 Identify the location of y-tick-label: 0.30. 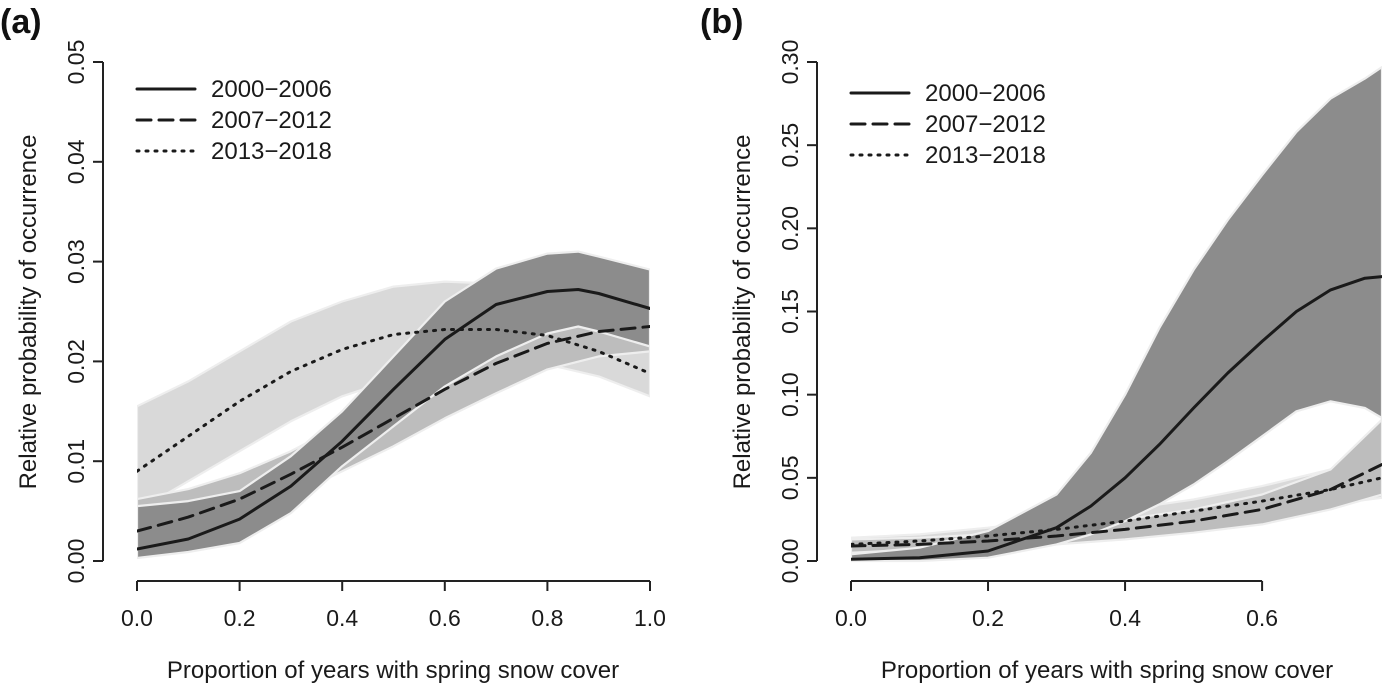
(790, 62).